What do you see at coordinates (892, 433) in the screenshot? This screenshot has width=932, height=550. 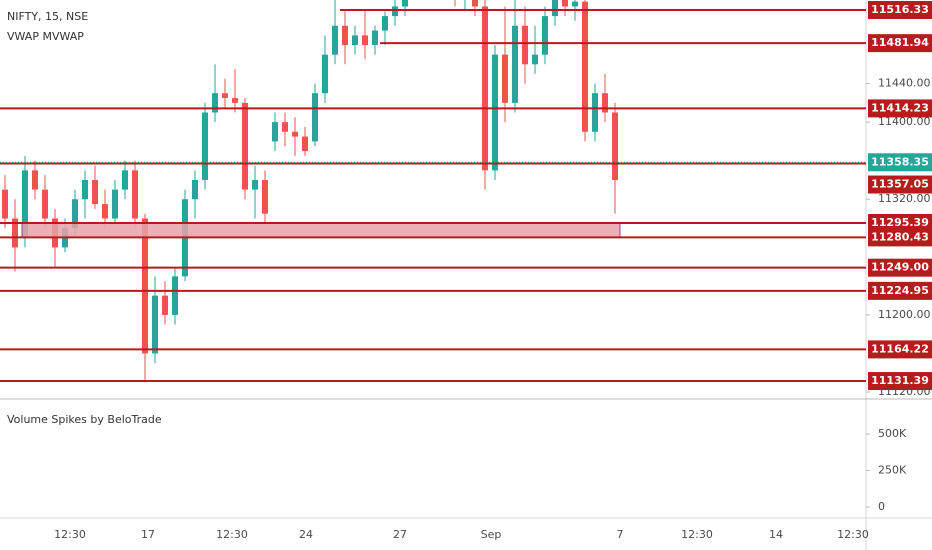 I see `volume-tick-label: 500K` at bounding box center [892, 433].